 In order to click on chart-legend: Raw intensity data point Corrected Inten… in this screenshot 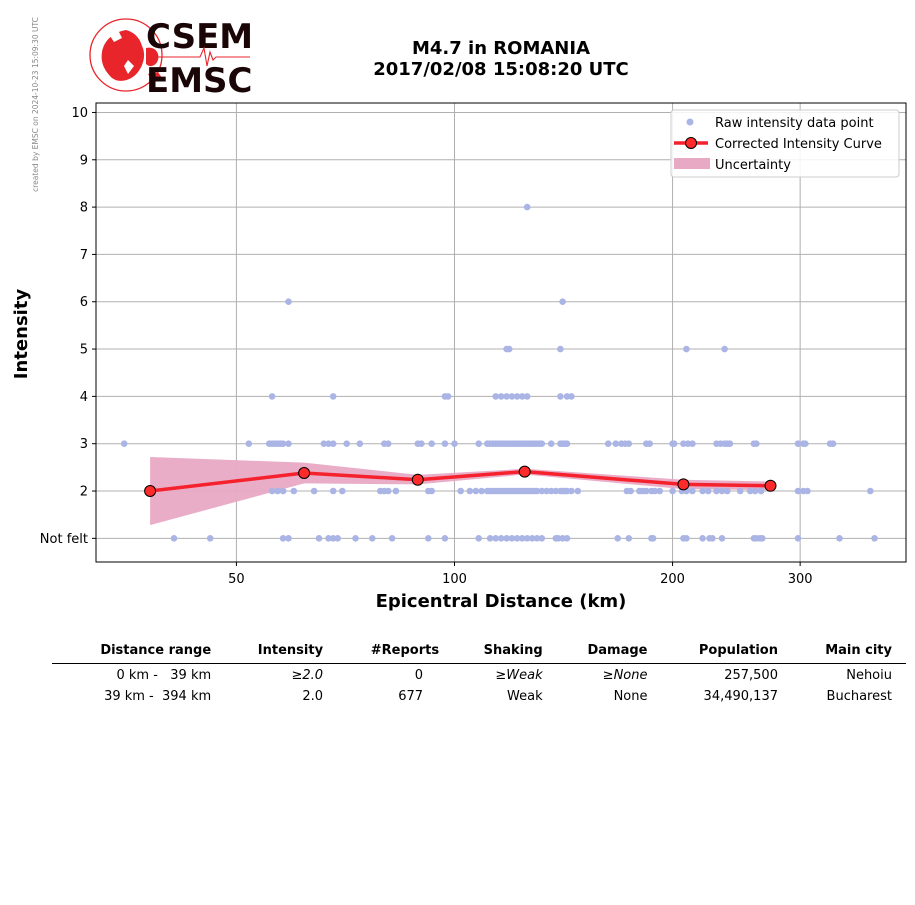, I will do `click(785, 143)`.